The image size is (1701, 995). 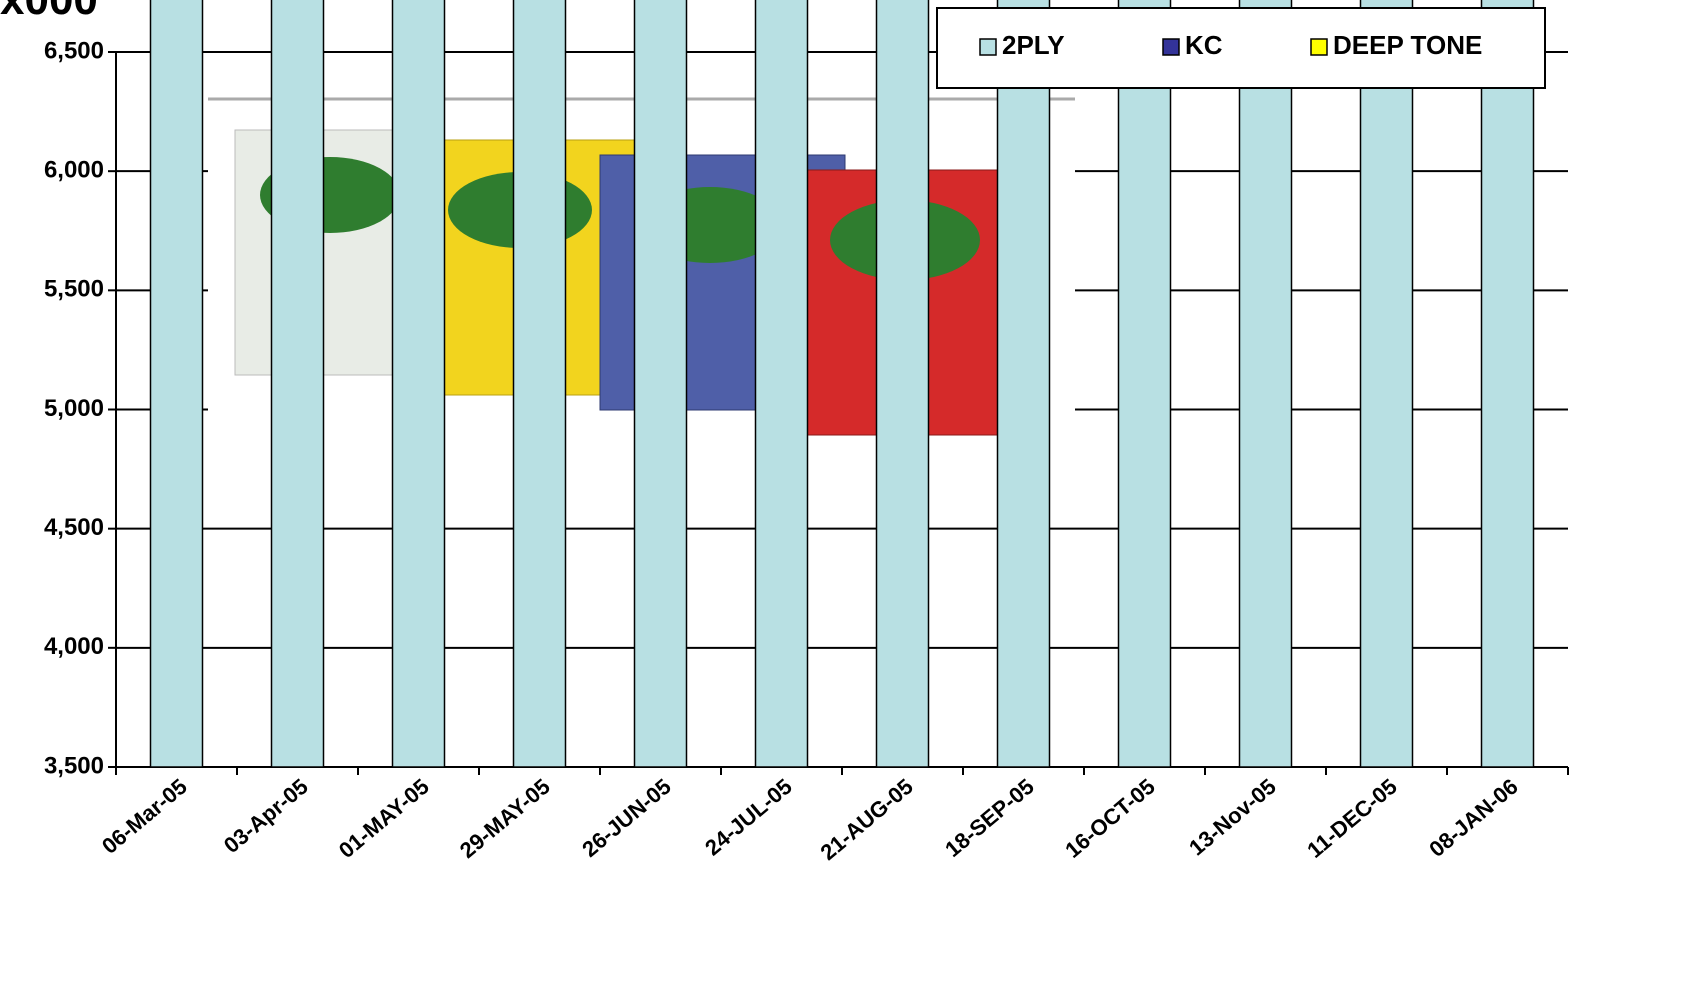 What do you see at coordinates (748, 817) in the screenshot?
I see `x-tick-label: 24-JUL-05` at bounding box center [748, 817].